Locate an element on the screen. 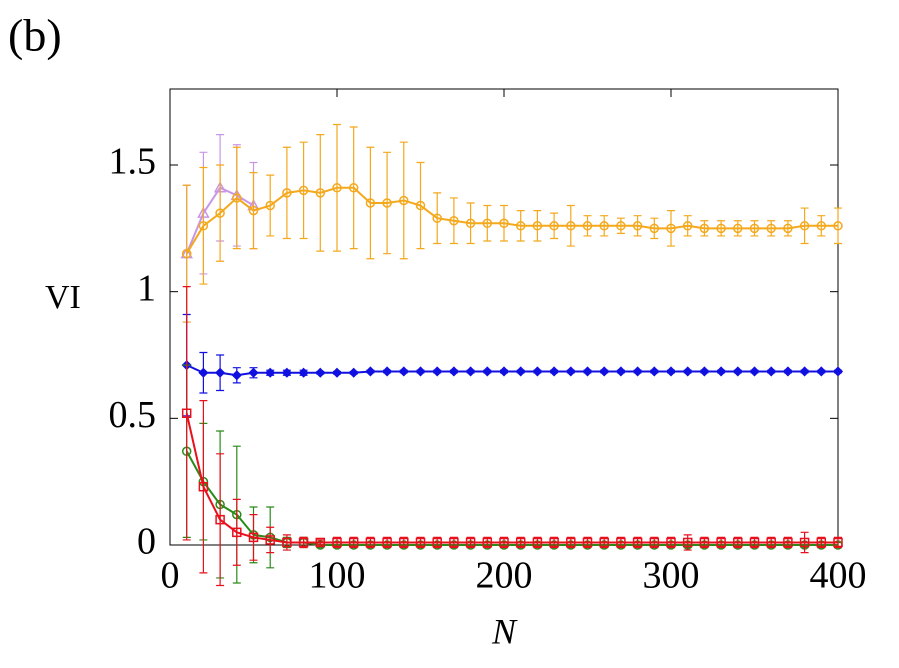 Image resolution: width=899 pixels, height=668 pixels. x-tick-label: 200 is located at coordinates (504, 576).